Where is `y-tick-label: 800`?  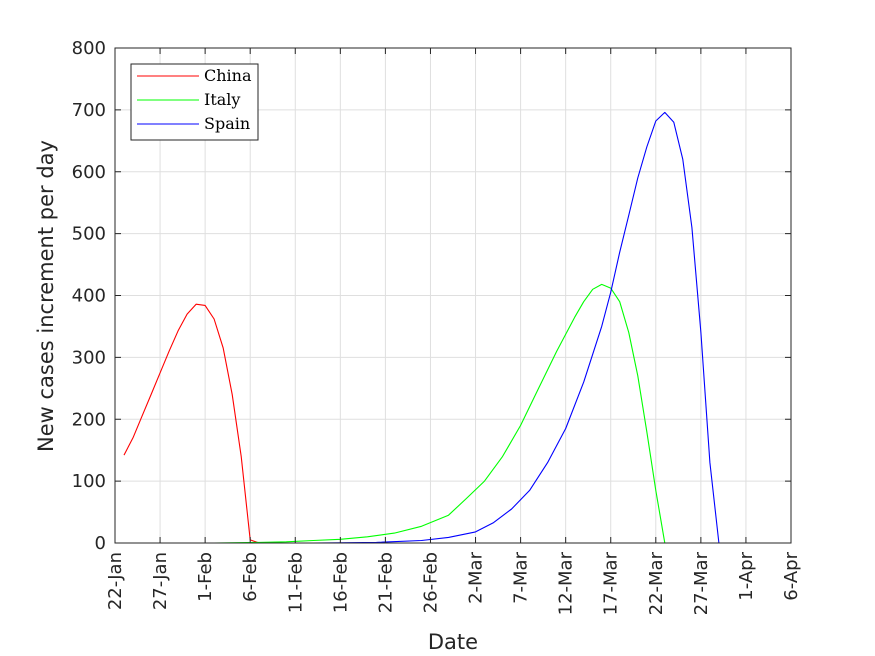 y-tick-label: 800 is located at coordinates (89, 48).